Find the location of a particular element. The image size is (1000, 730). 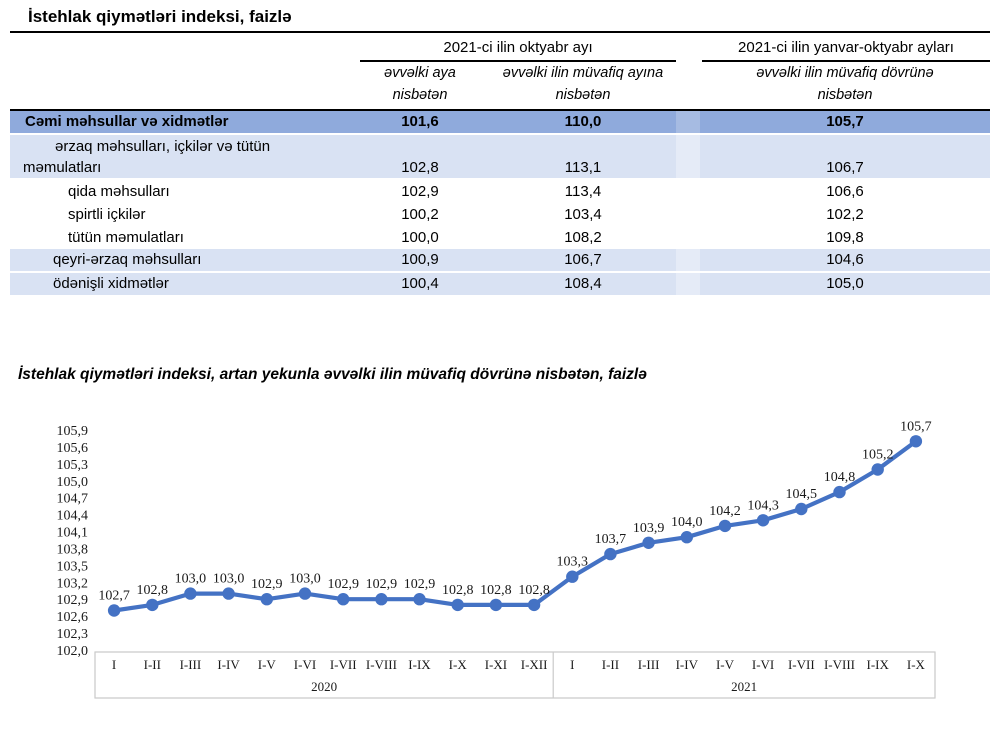

svg-text: 104,4 is located at coordinates (73, 516).